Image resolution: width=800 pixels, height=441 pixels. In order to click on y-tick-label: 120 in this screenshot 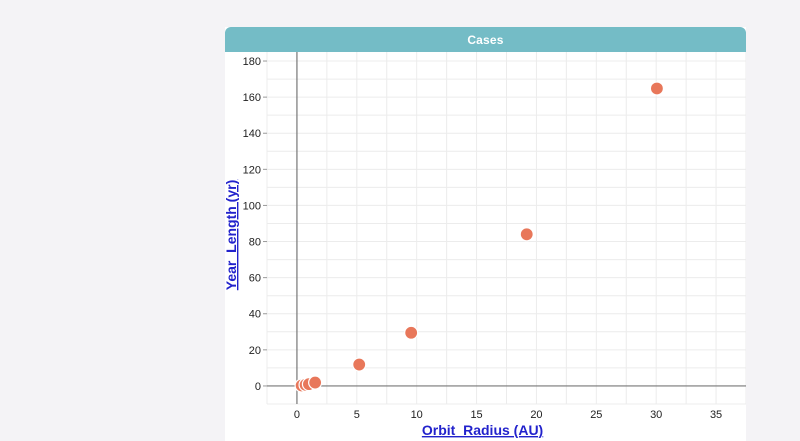, I will do `click(252, 170)`.